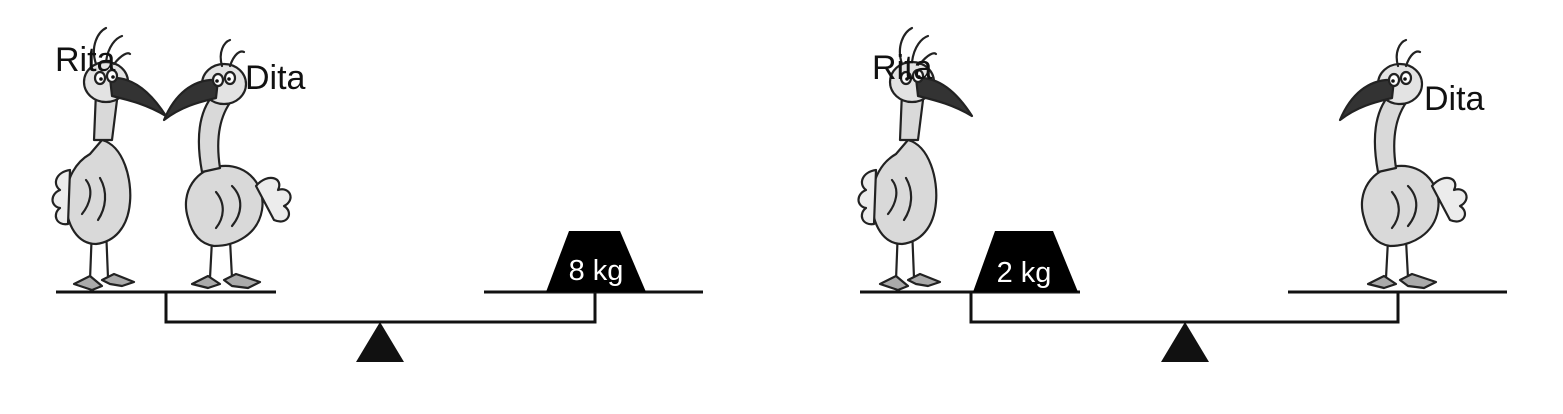  What do you see at coordinates (85, 60) in the screenshot?
I see `scale-1-rita-label: Rita` at bounding box center [85, 60].